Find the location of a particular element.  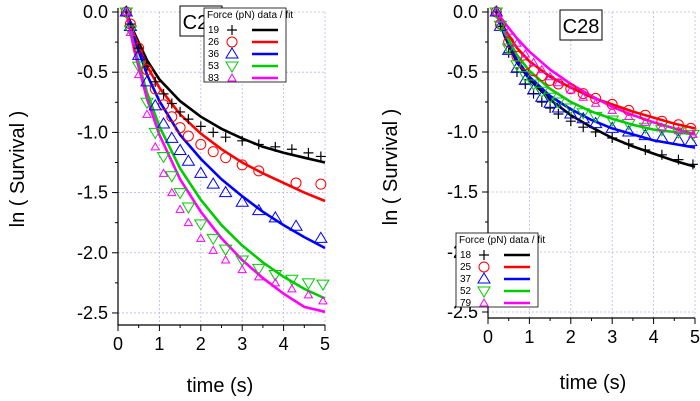

y-tick-label: -1.0 is located at coordinates (462, 132).